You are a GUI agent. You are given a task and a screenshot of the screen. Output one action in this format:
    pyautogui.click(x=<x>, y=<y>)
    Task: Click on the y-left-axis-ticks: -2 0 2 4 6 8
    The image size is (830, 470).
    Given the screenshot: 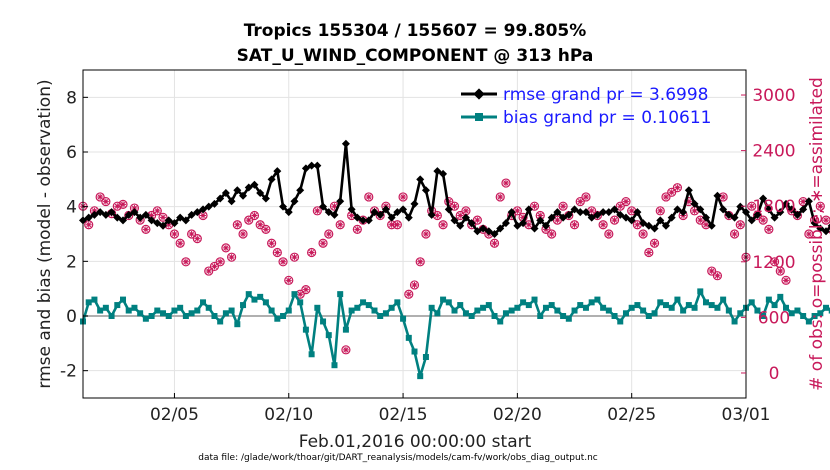 What is the action you would take?
    pyautogui.click(x=74, y=235)
    